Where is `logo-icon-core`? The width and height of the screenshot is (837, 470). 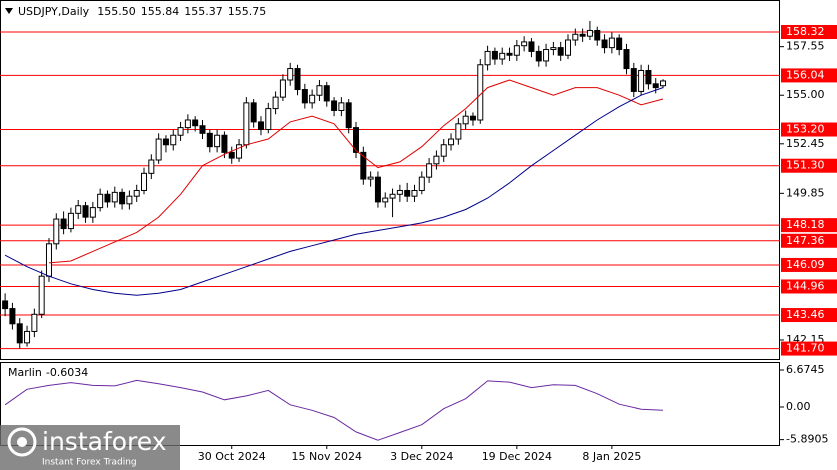
logo-icon-core is located at coordinates (22, 442).